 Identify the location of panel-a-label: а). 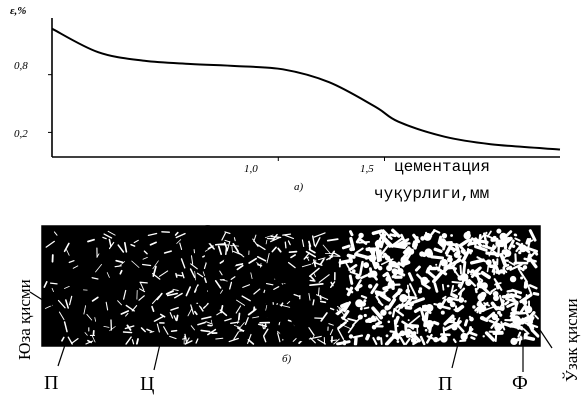
(299, 187).